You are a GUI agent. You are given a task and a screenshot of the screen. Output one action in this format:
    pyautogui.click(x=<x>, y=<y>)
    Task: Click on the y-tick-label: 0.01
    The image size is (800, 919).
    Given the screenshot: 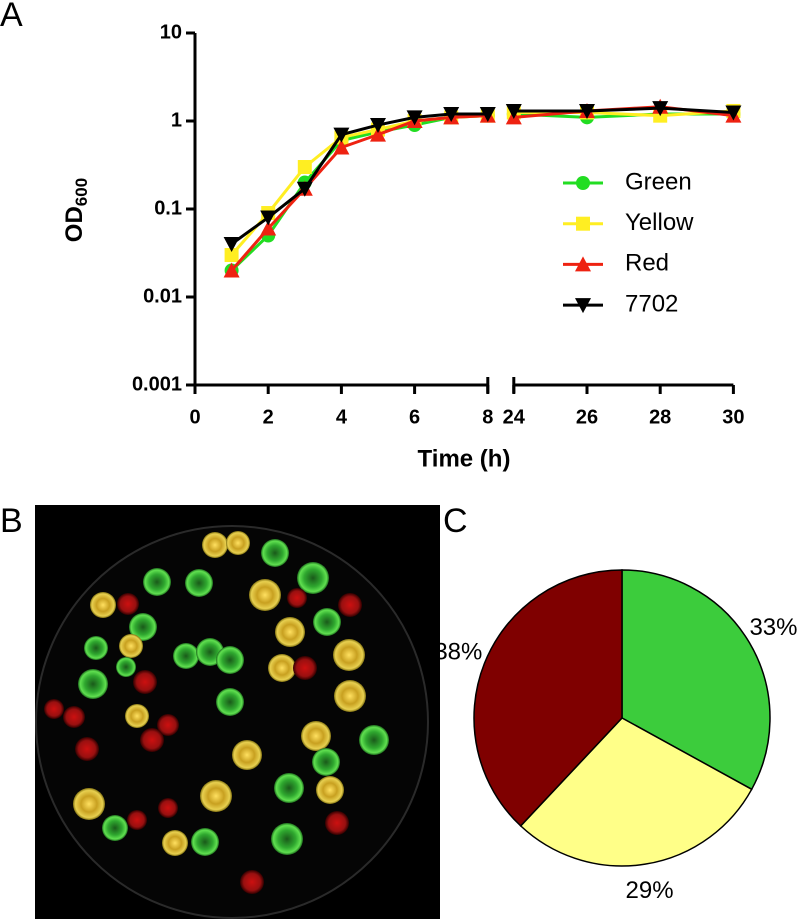 What is the action you would take?
    pyautogui.click(x=162, y=296)
    